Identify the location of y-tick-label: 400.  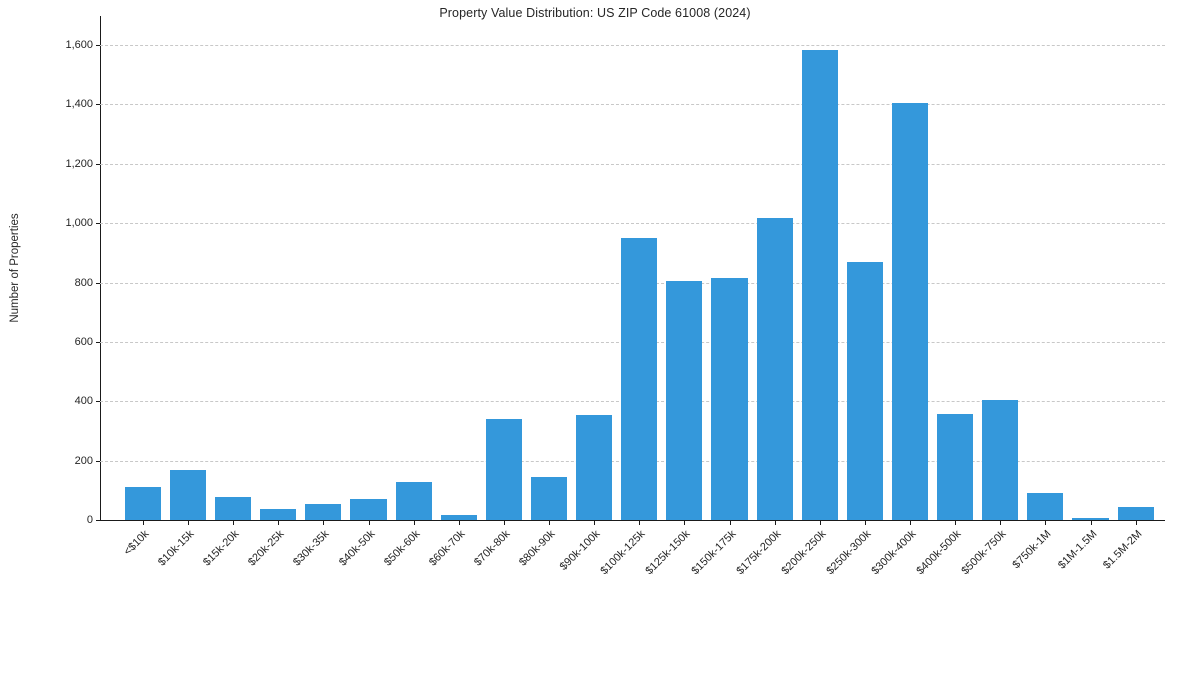
(83, 401).